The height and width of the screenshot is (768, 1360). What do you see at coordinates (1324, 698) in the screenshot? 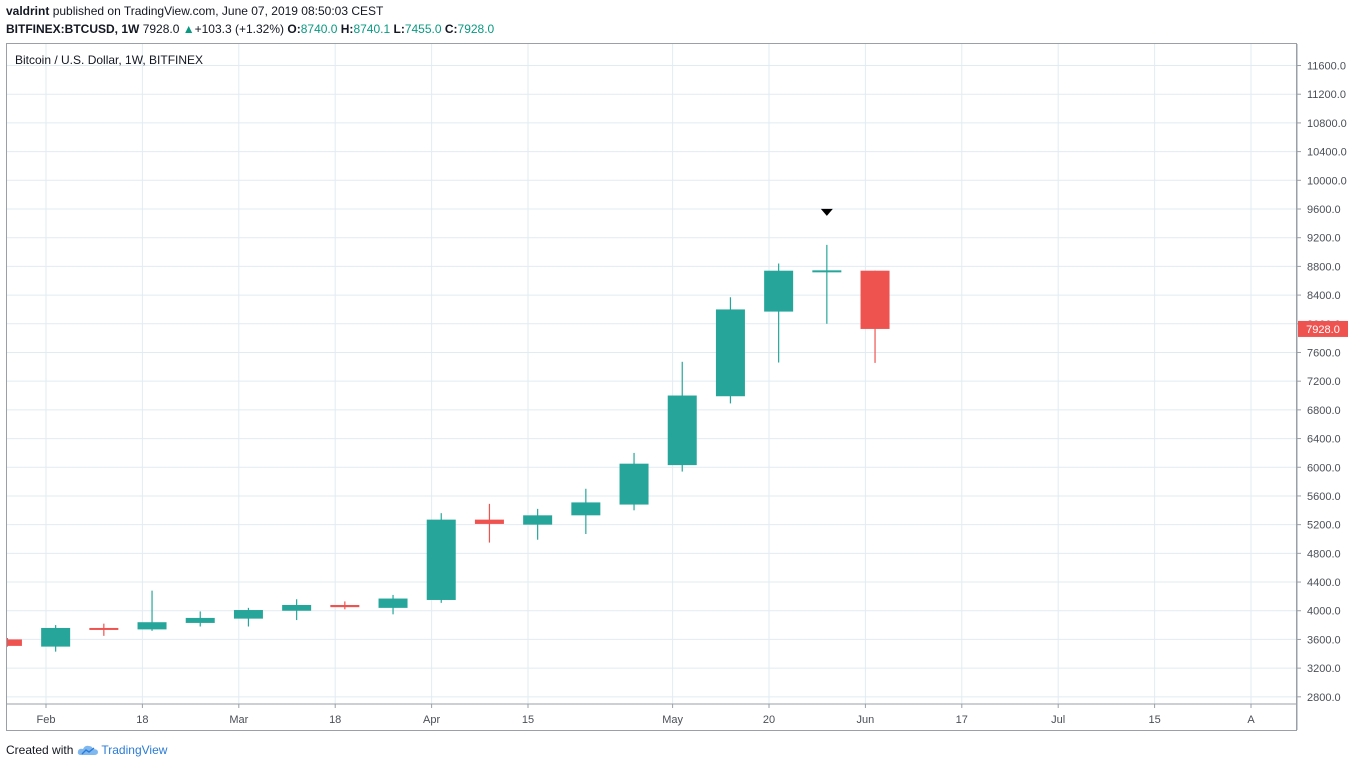
I see `y-tick-label: 2800.0` at bounding box center [1324, 698].